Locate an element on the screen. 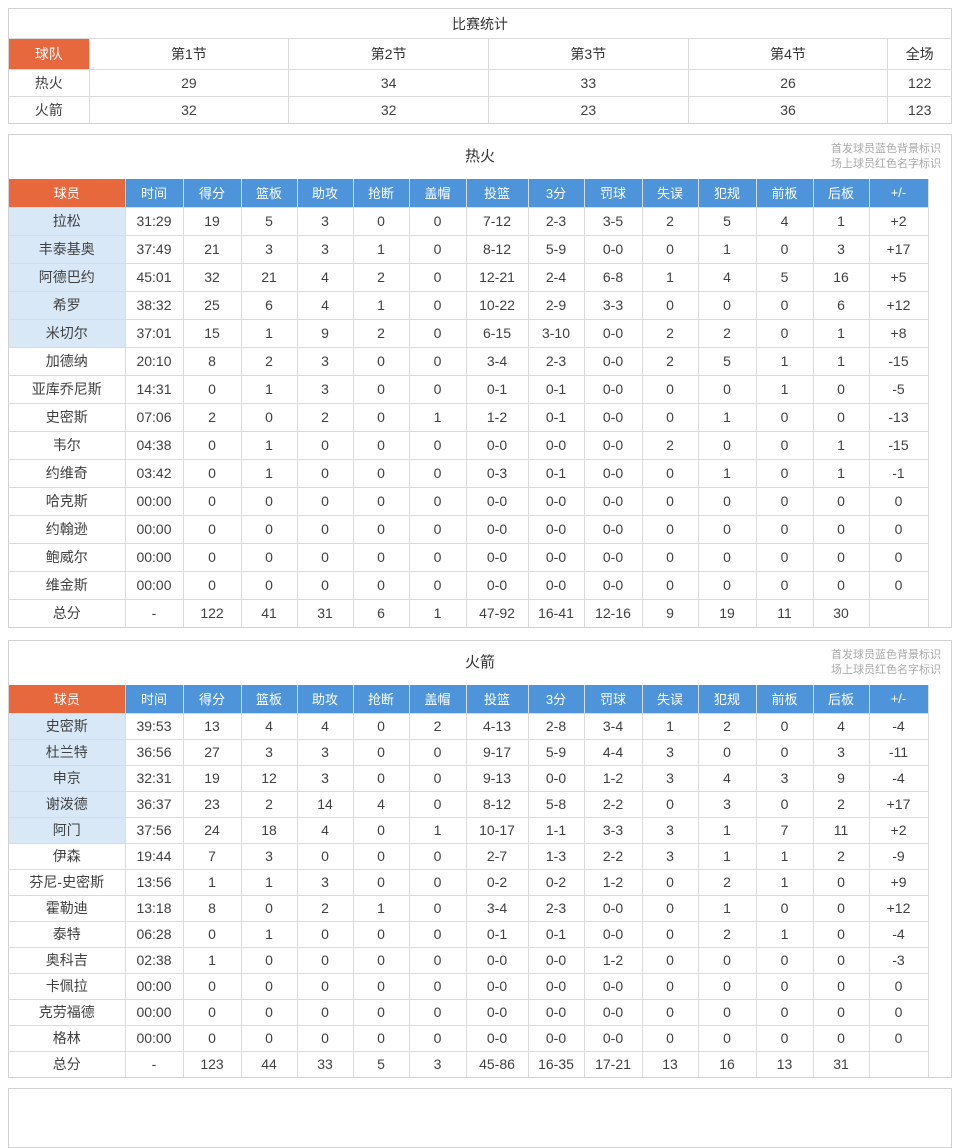 The image size is (960, 1148). player-row: 丰泰基奥 37:49 21 3 3 1 0 8-12 5-9 0-0 0 1 0 3 +17 is located at coordinates (469, 249).